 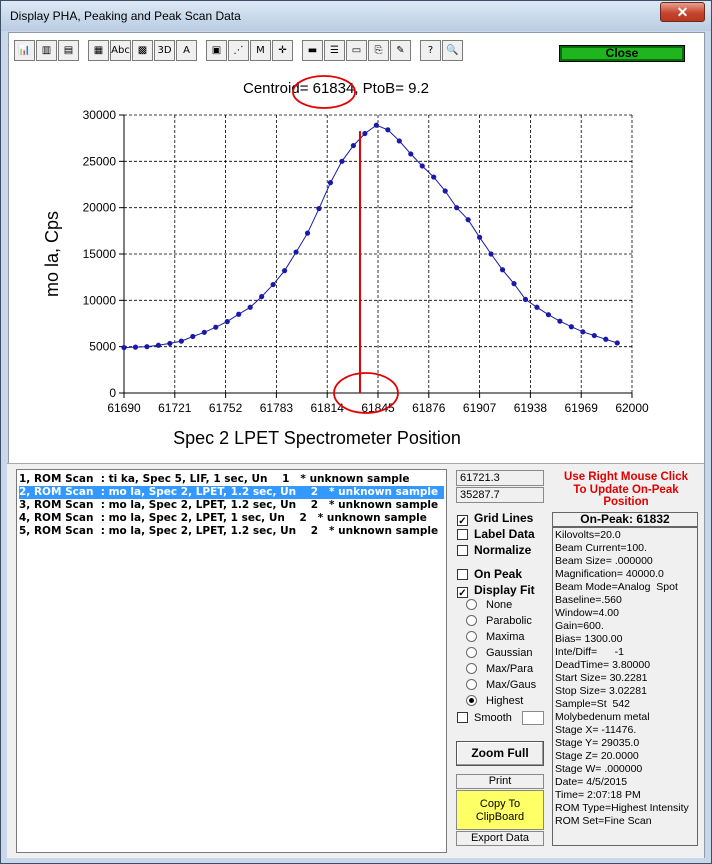 I want to click on display-fit-checkbox: ✓ Display Fit, so click(x=496, y=591).